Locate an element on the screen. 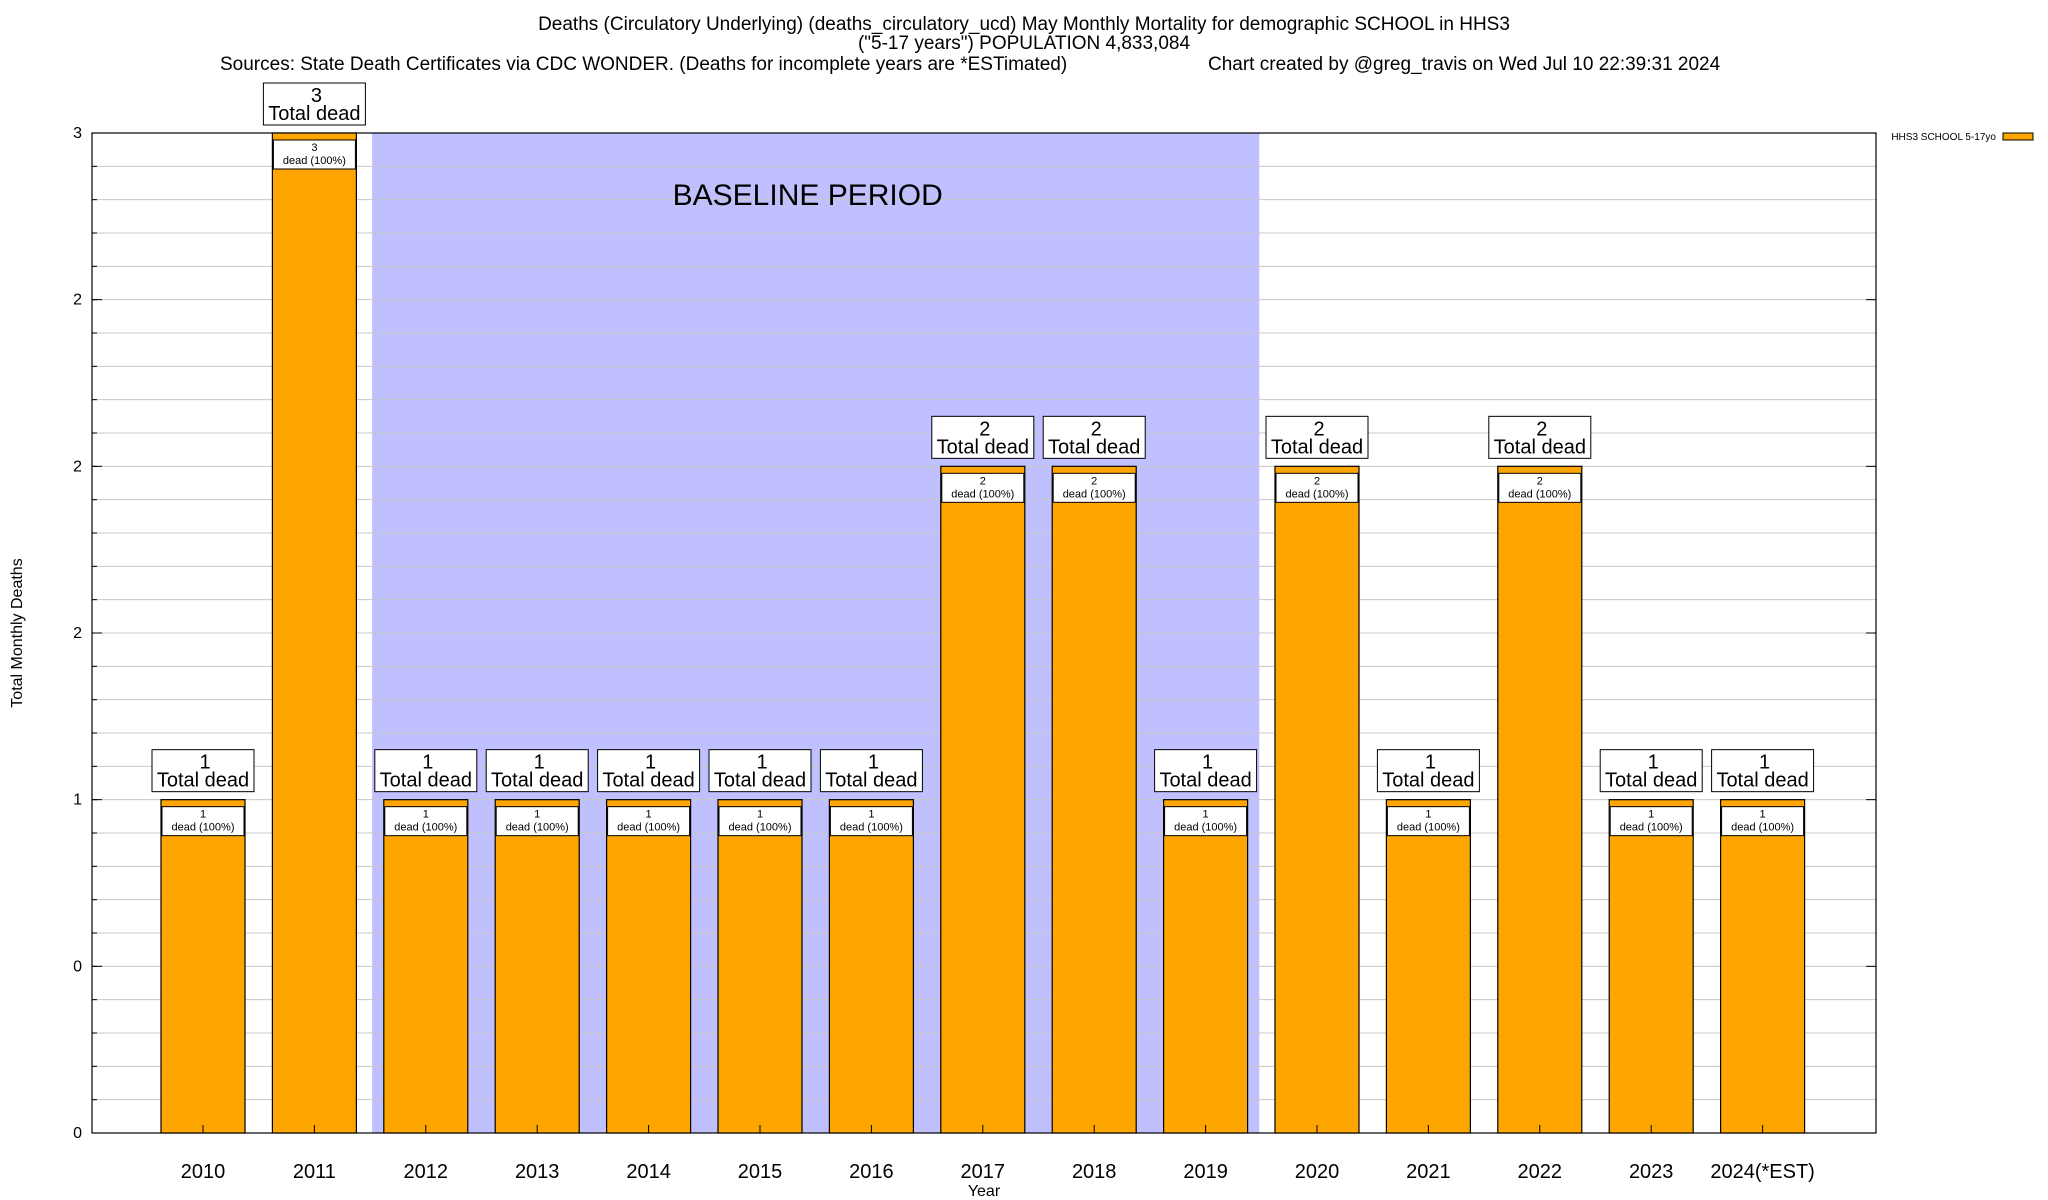 The height and width of the screenshot is (1200, 2048). baseline-period-label: BASELINE PERIOD is located at coordinates (808, 195).